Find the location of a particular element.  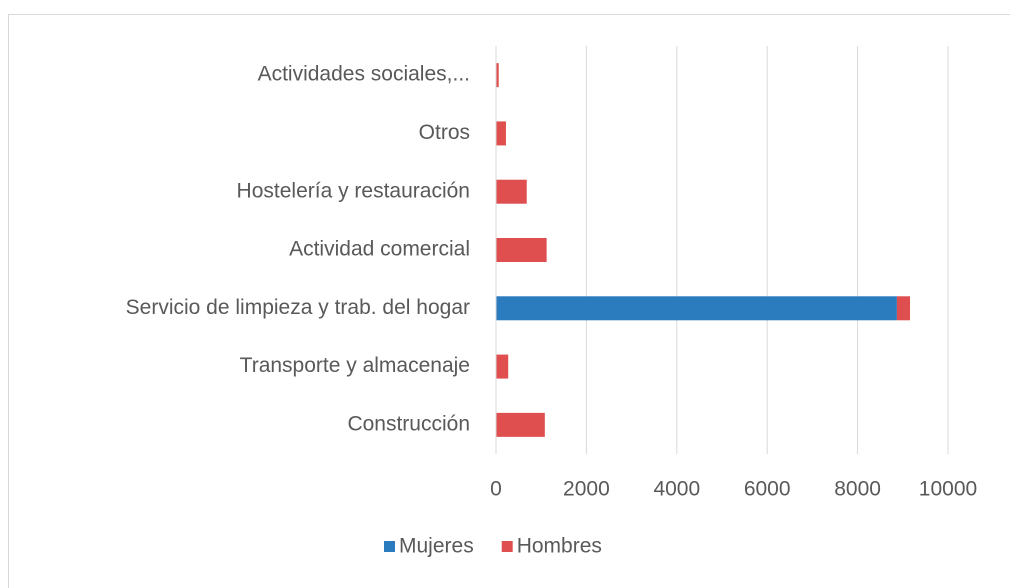

y-tick-label: Construcción is located at coordinates (408, 423).